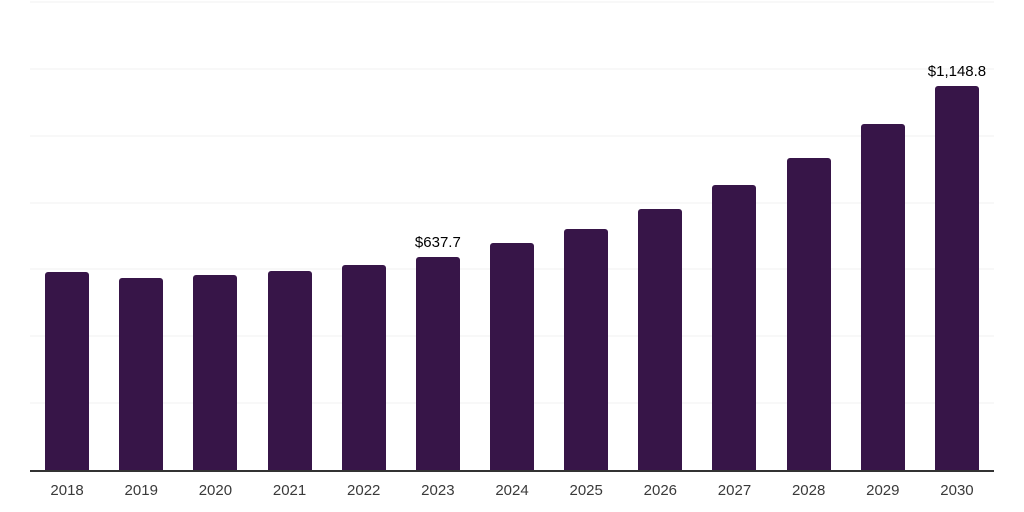 The image size is (1024, 512). Describe the element at coordinates (289, 236) in the screenshot. I see `bar-band-2021` at that location.